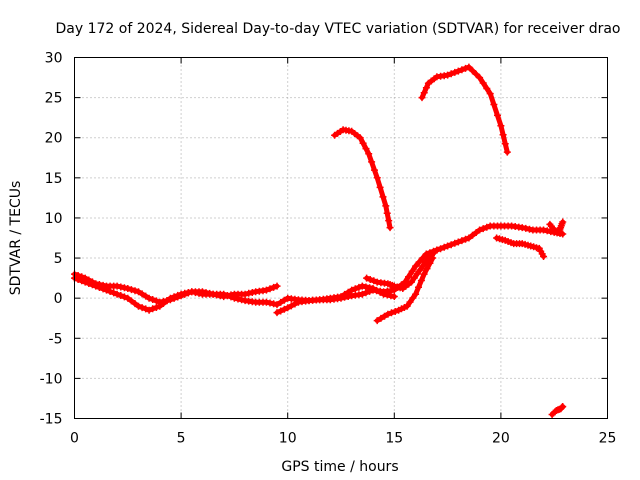 This screenshot has width=640, height=480. What do you see at coordinates (51, 420) in the screenshot?
I see `y-tick-label: -15` at bounding box center [51, 420].